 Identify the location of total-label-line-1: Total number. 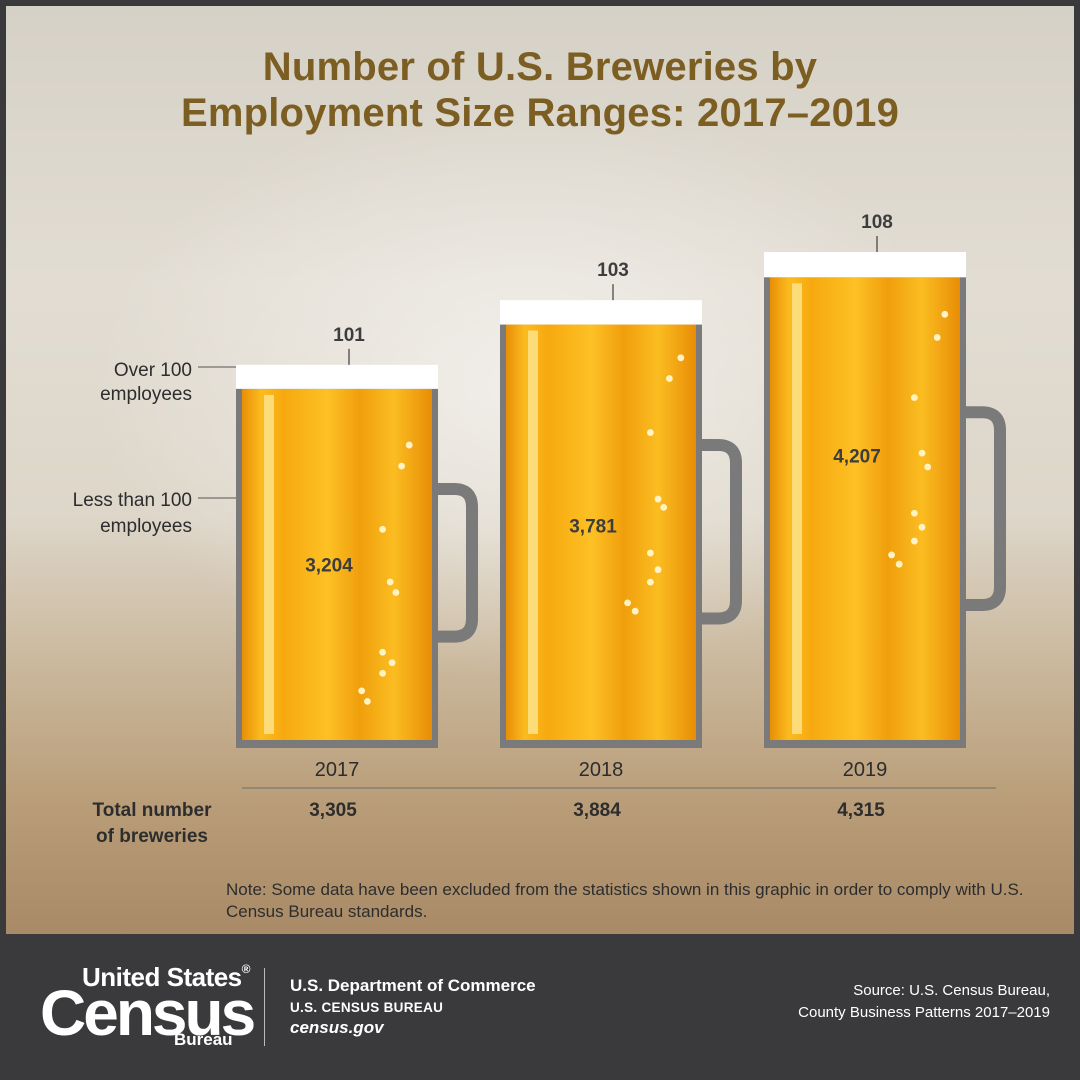
(153, 810).